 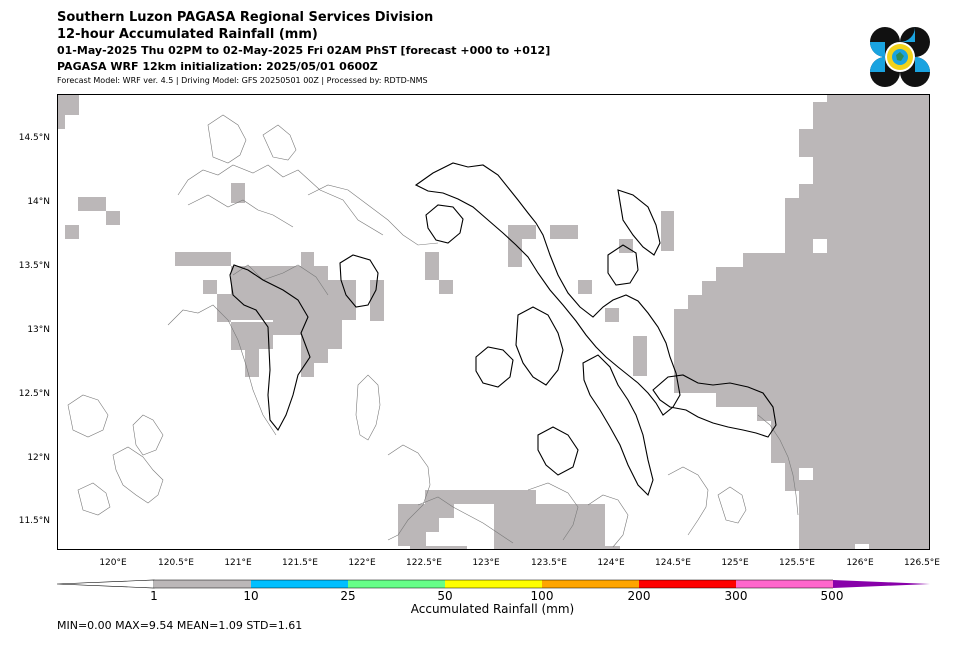 What do you see at coordinates (445, 596) in the screenshot?
I see `colorbar-tick-label: 50` at bounding box center [445, 596].